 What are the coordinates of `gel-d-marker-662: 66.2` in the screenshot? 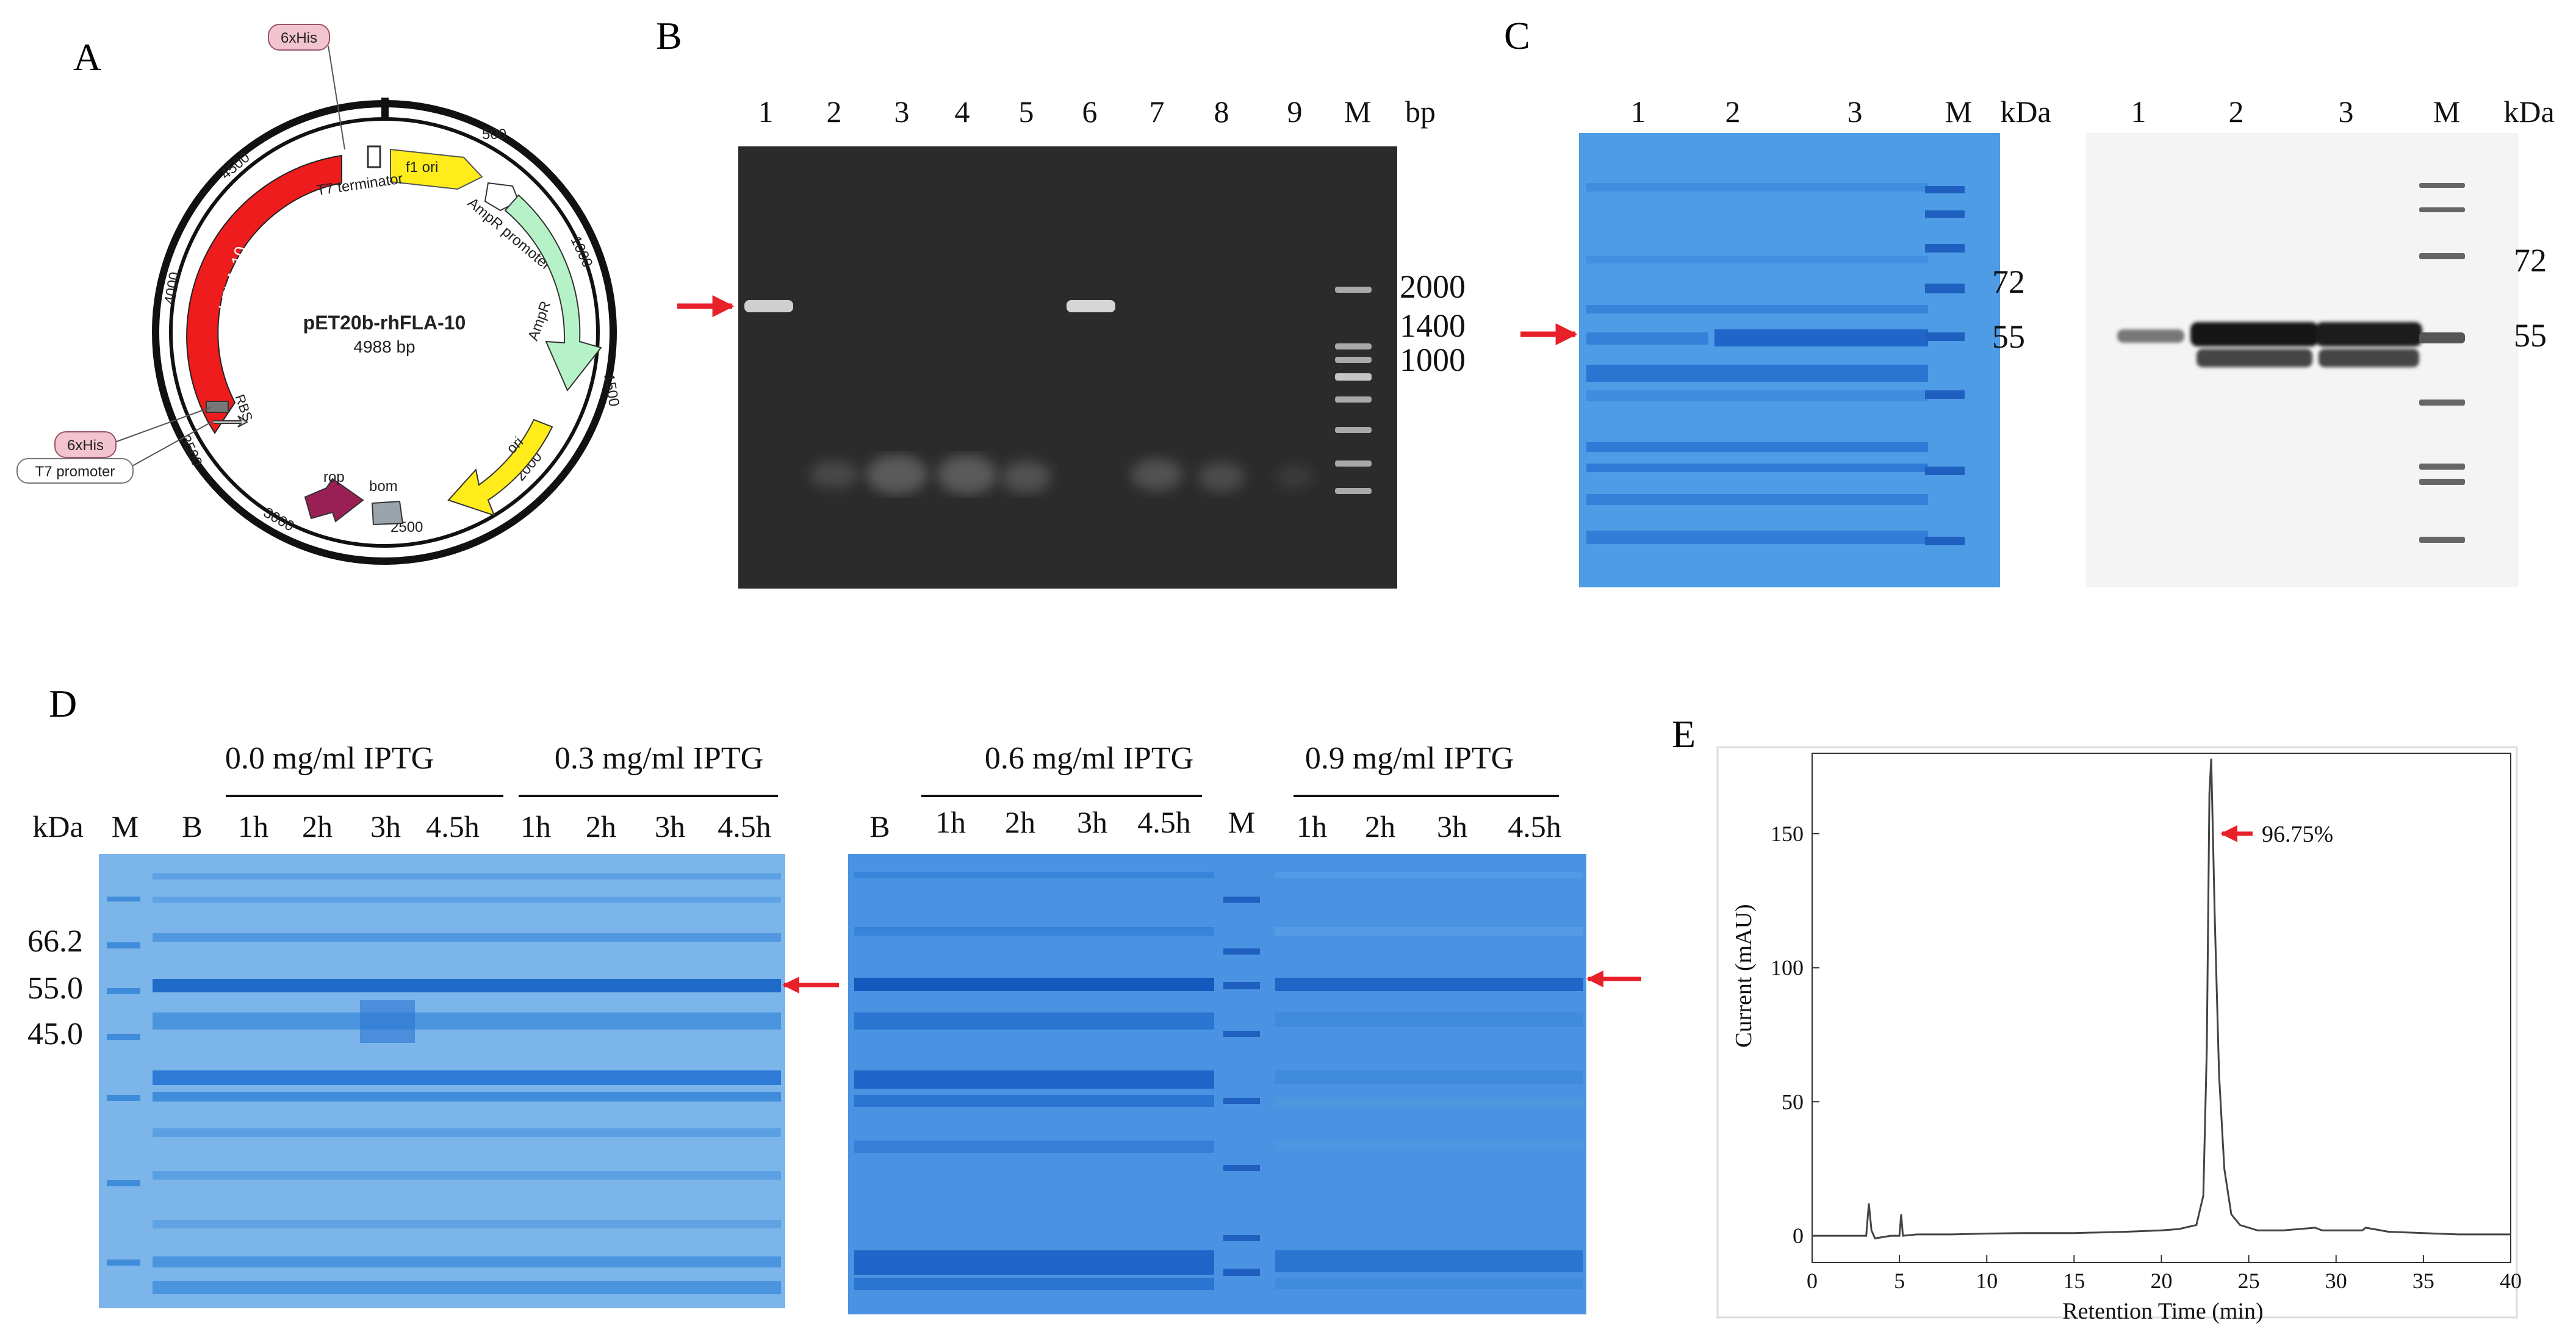 It's located at (55, 941).